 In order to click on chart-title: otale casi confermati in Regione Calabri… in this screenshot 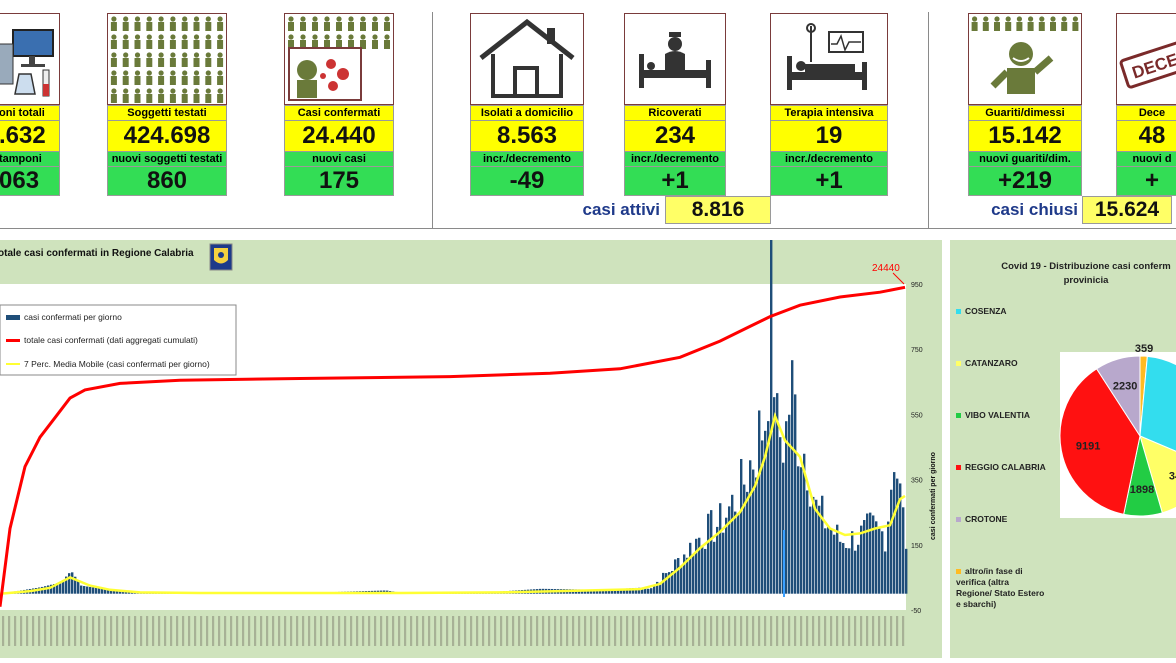, I will do `click(97, 253)`.